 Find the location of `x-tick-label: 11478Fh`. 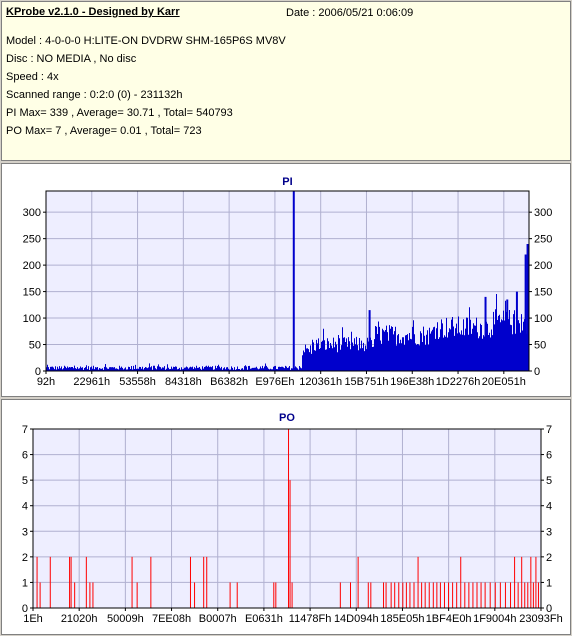

x-tick-label: 11478Fh is located at coordinates (310, 619).